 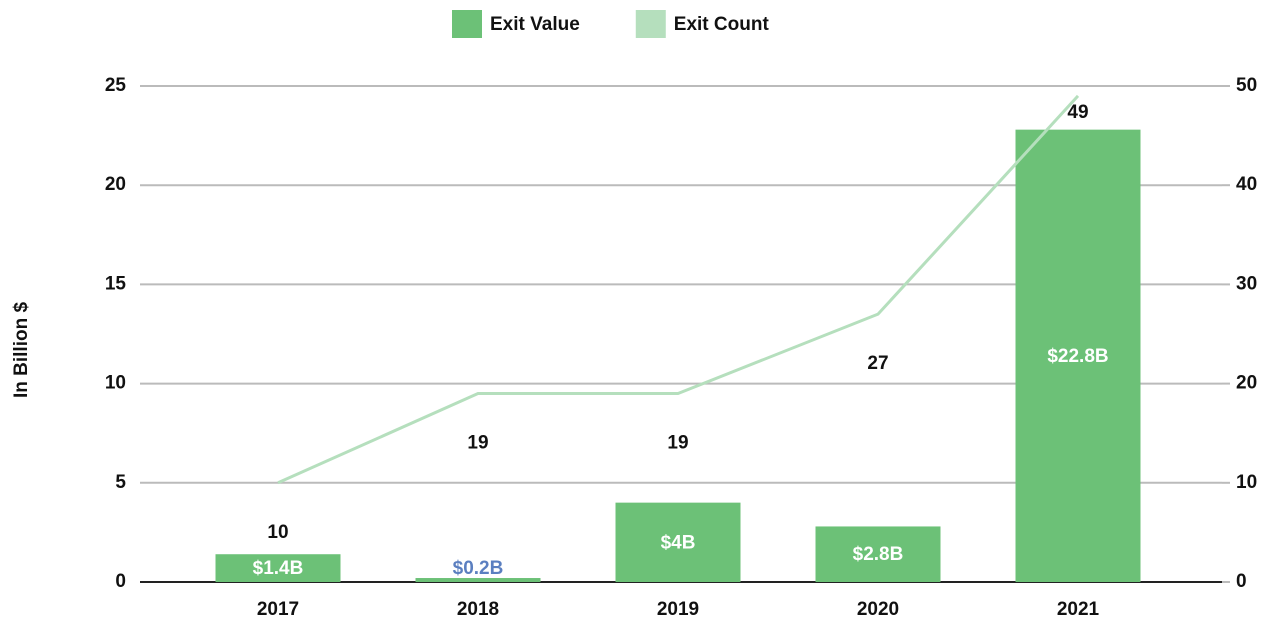 What do you see at coordinates (116, 283) in the screenshot?
I see `y-tick-label: 15` at bounding box center [116, 283].